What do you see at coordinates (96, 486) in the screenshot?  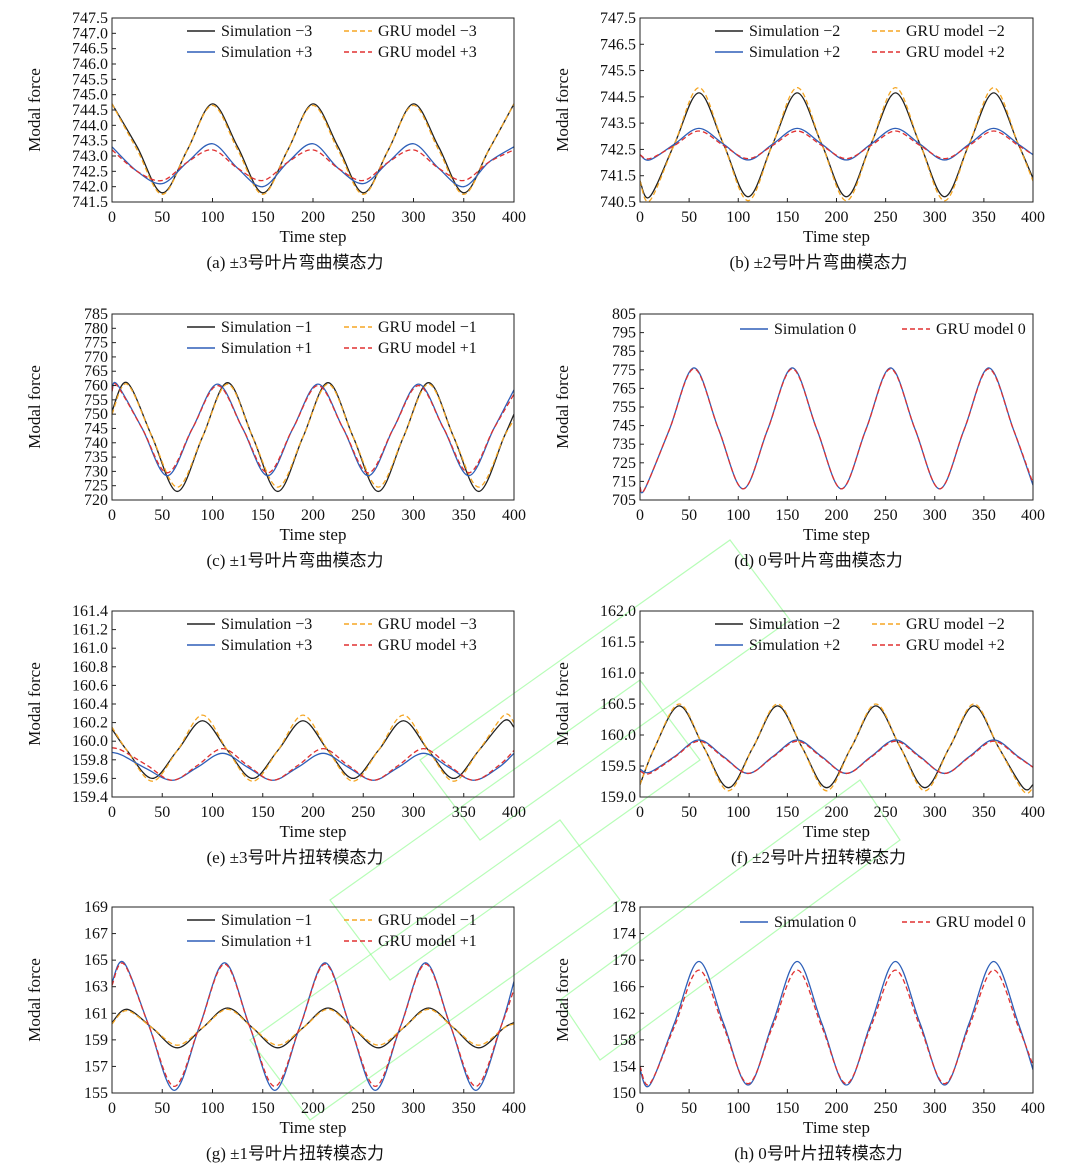 I see `y-tick-label: 725` at bounding box center [96, 486].